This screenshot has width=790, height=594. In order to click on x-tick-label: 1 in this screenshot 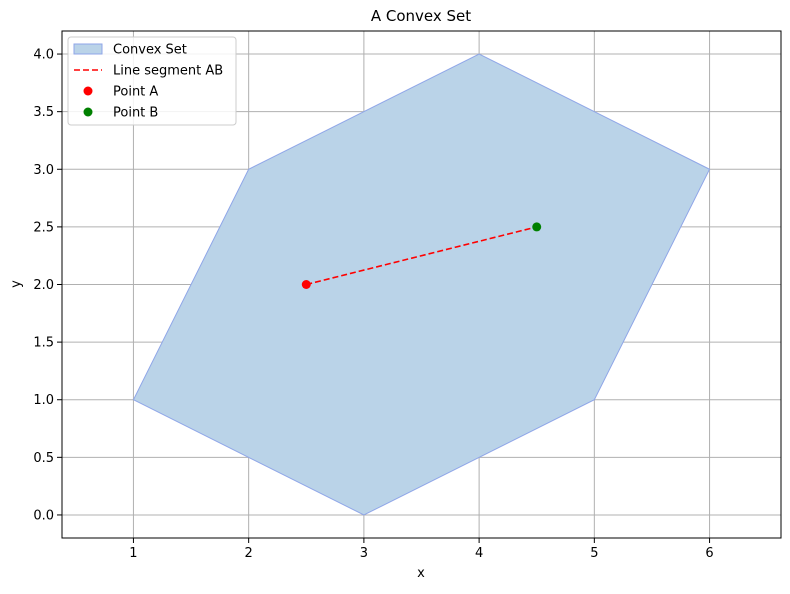, I will do `click(133, 553)`.